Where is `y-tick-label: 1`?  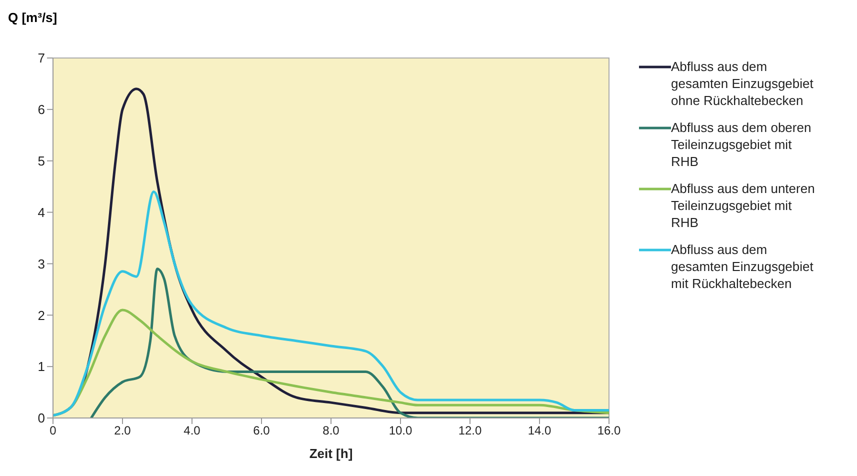
y-tick-label: 1 is located at coordinates (41, 366).